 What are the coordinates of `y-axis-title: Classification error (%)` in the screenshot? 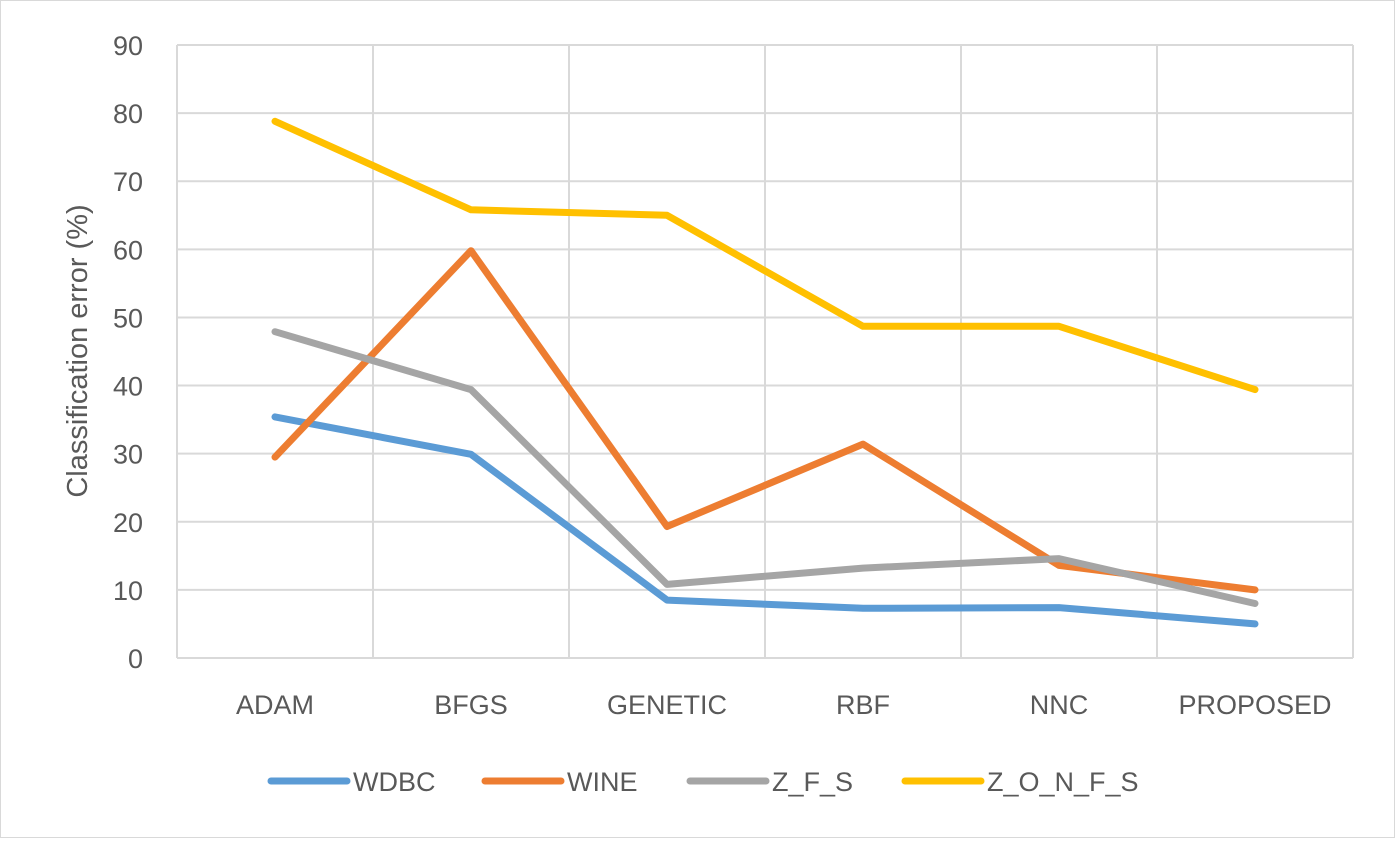 It's located at (78, 350).